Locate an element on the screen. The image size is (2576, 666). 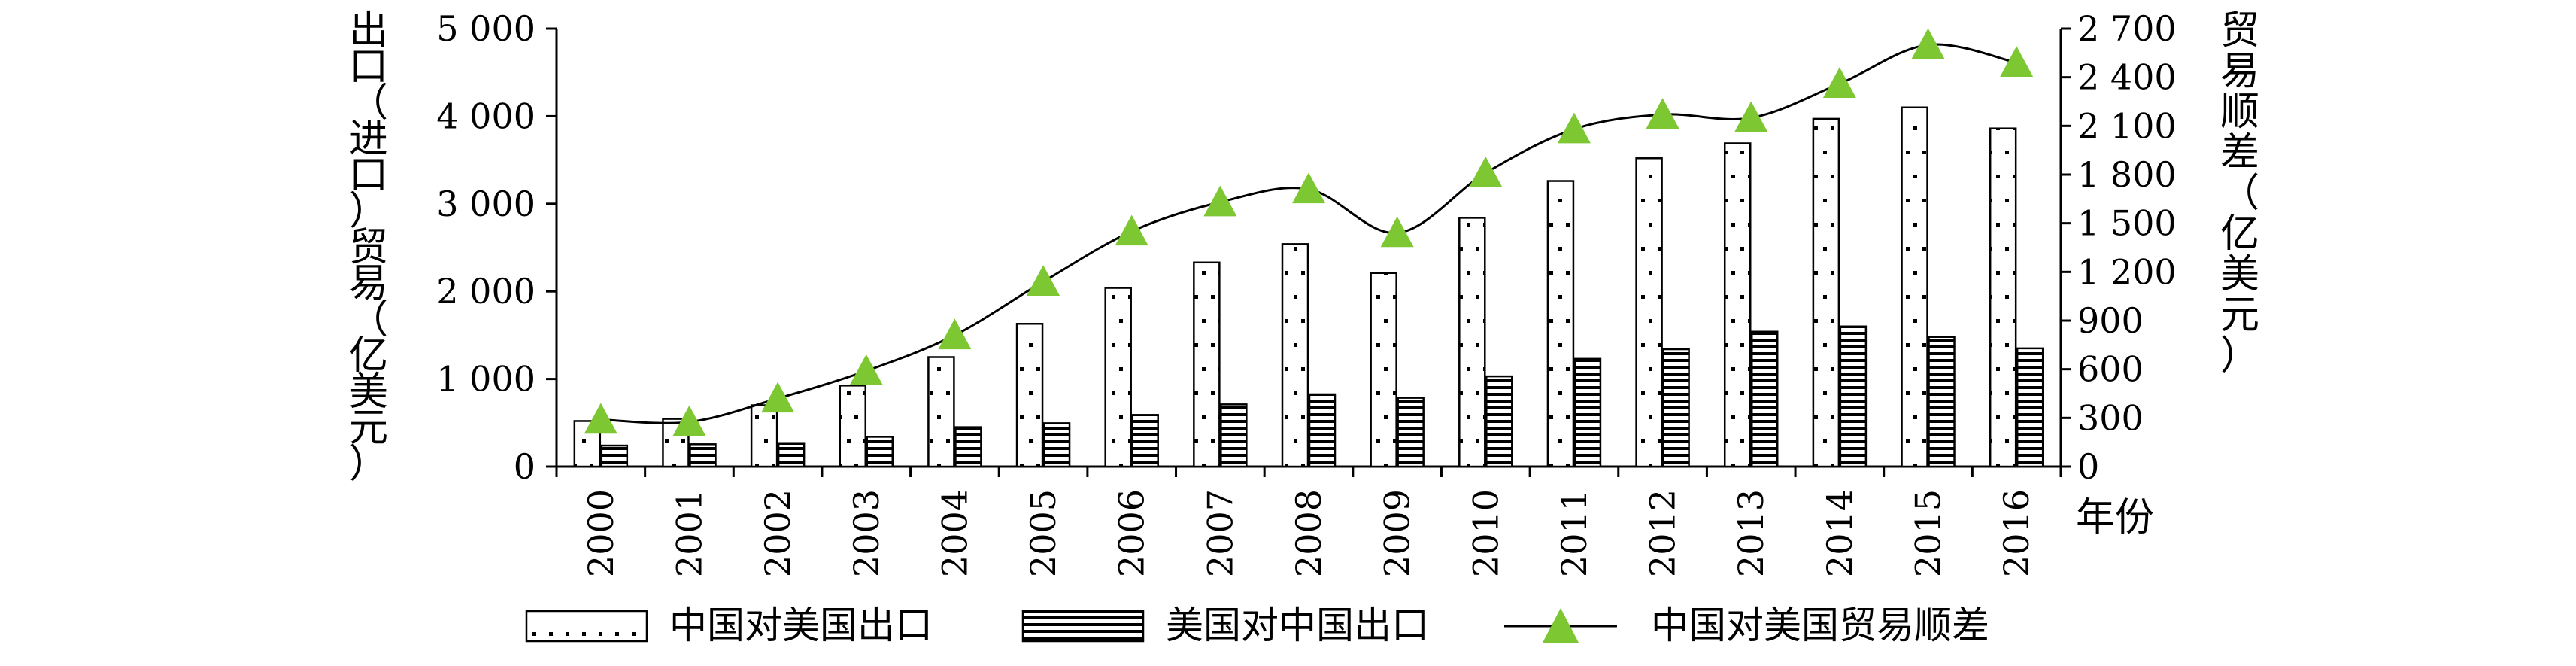
right-axis-title-char: 元 is located at coordinates (2239, 315).